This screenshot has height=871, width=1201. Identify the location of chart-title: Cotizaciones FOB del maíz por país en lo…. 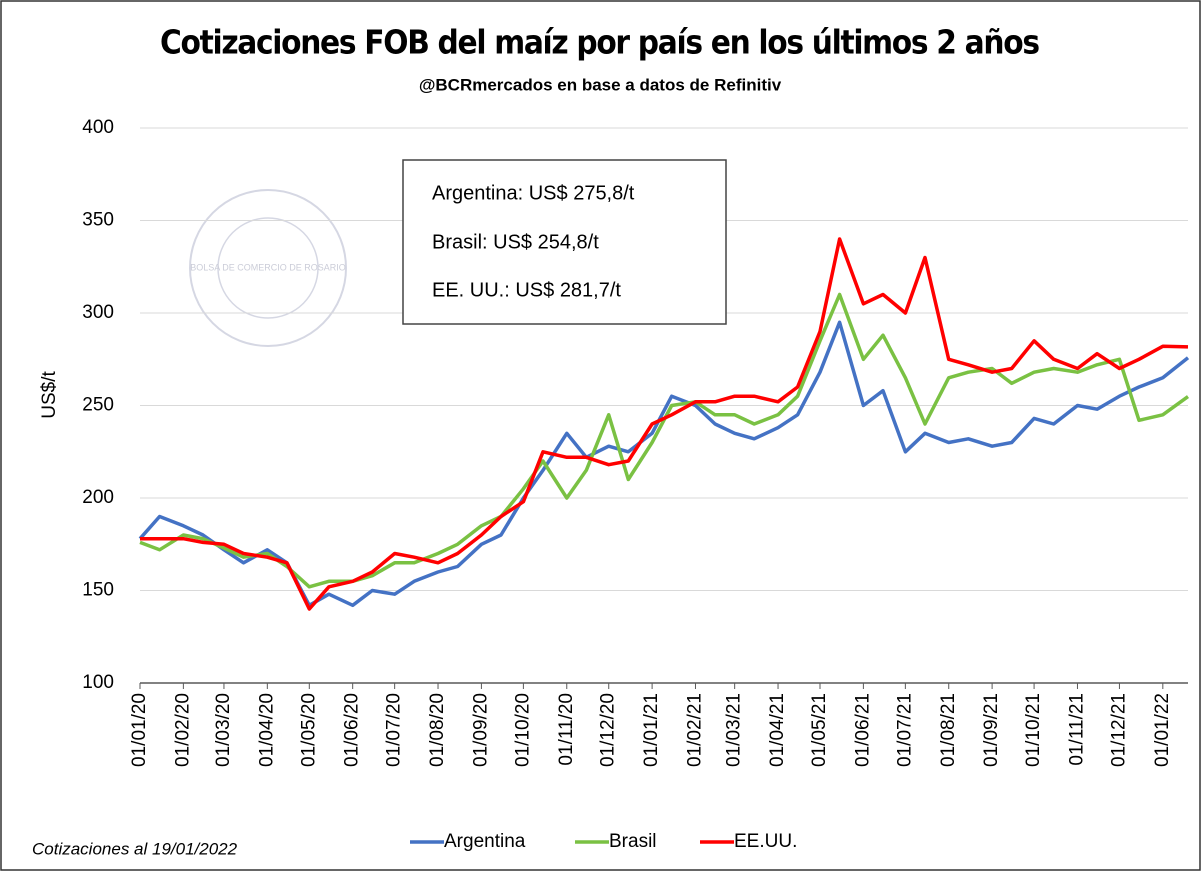
(600, 42).